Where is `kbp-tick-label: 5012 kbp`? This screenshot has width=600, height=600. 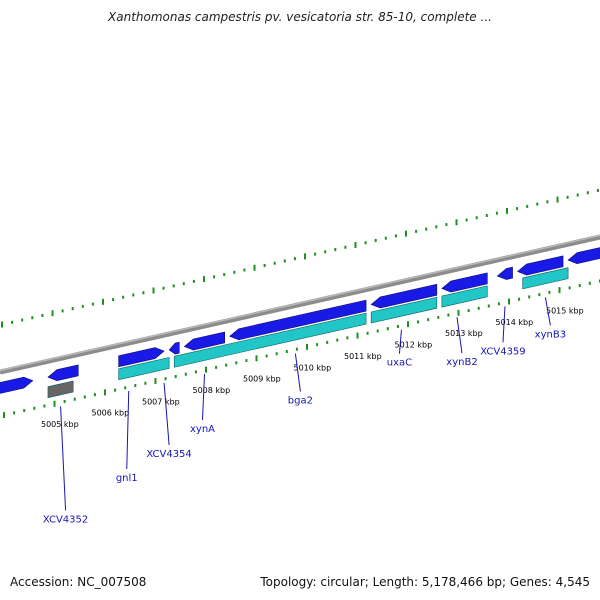 kbp-tick-label: 5012 kbp is located at coordinates (414, 345).